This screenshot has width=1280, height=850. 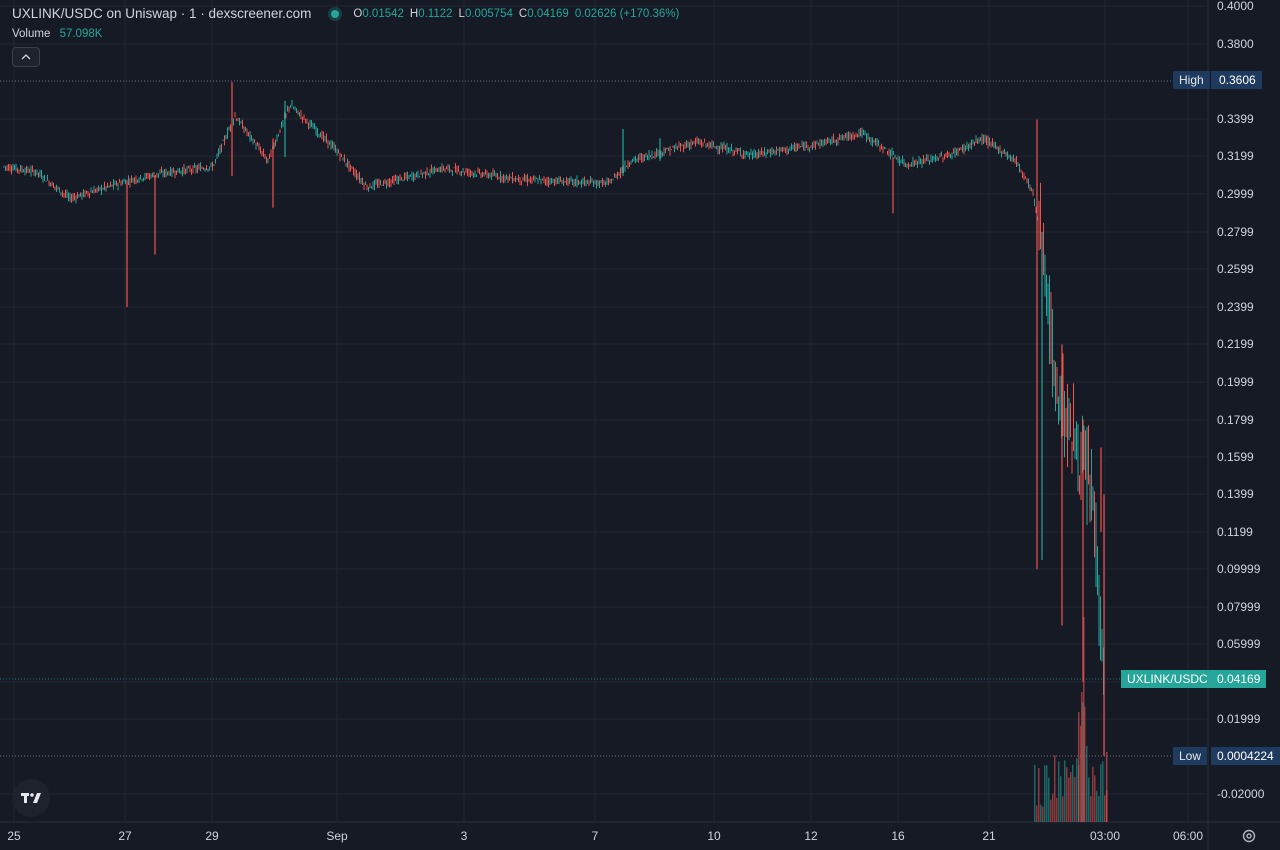 I want to click on pair-marker-value: 0.04169, so click(x=1239, y=679).